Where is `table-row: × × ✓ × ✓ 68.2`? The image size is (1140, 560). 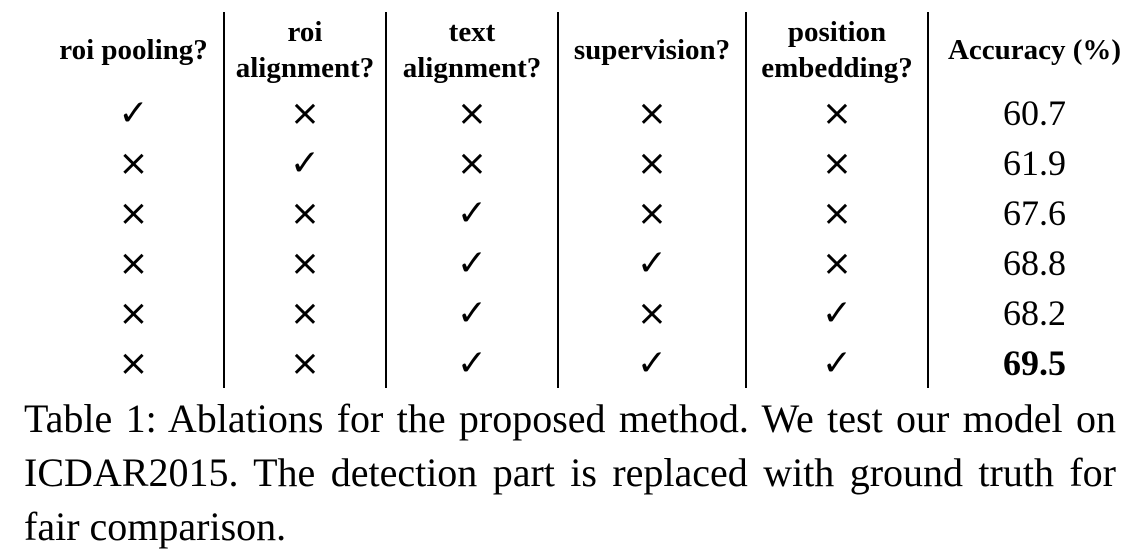 table-row: × × ✓ × ✓ 68.2 is located at coordinates (592, 313).